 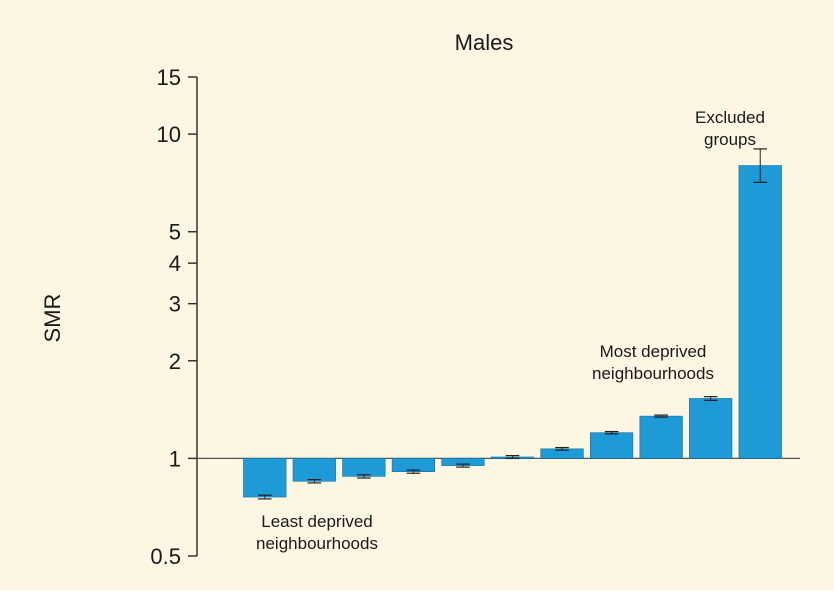 What do you see at coordinates (169, 134) in the screenshot?
I see `y-tick-label: 10` at bounding box center [169, 134].